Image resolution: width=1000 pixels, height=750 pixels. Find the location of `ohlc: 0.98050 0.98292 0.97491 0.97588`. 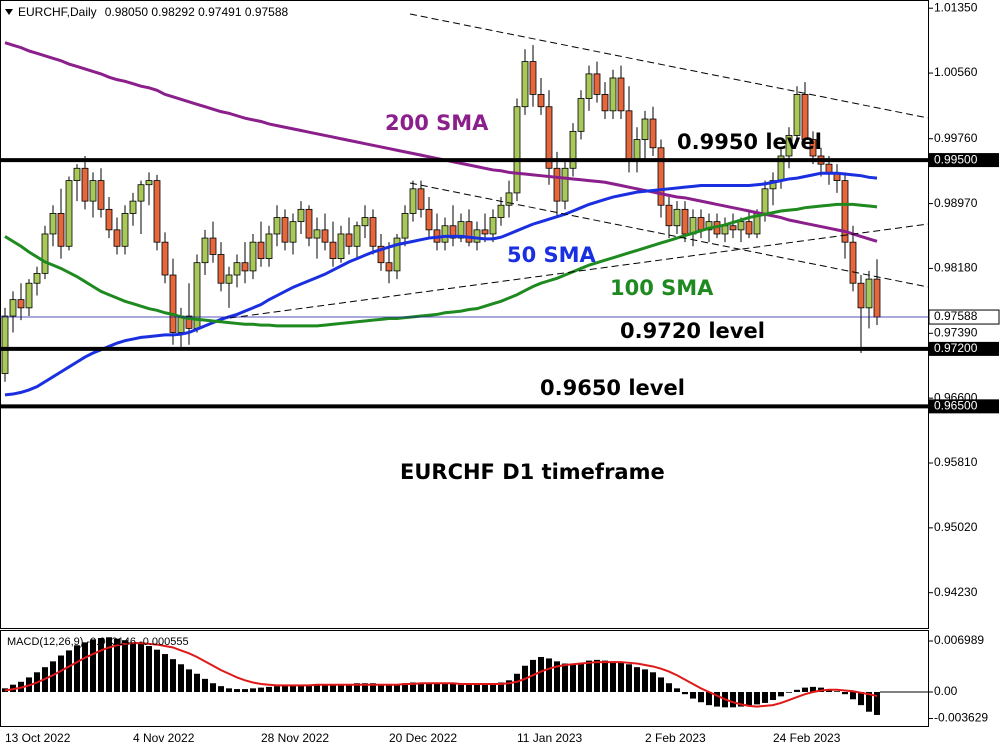

ohlc: 0.98050 0.98292 0.97491 0.97588 is located at coordinates (197, 12).